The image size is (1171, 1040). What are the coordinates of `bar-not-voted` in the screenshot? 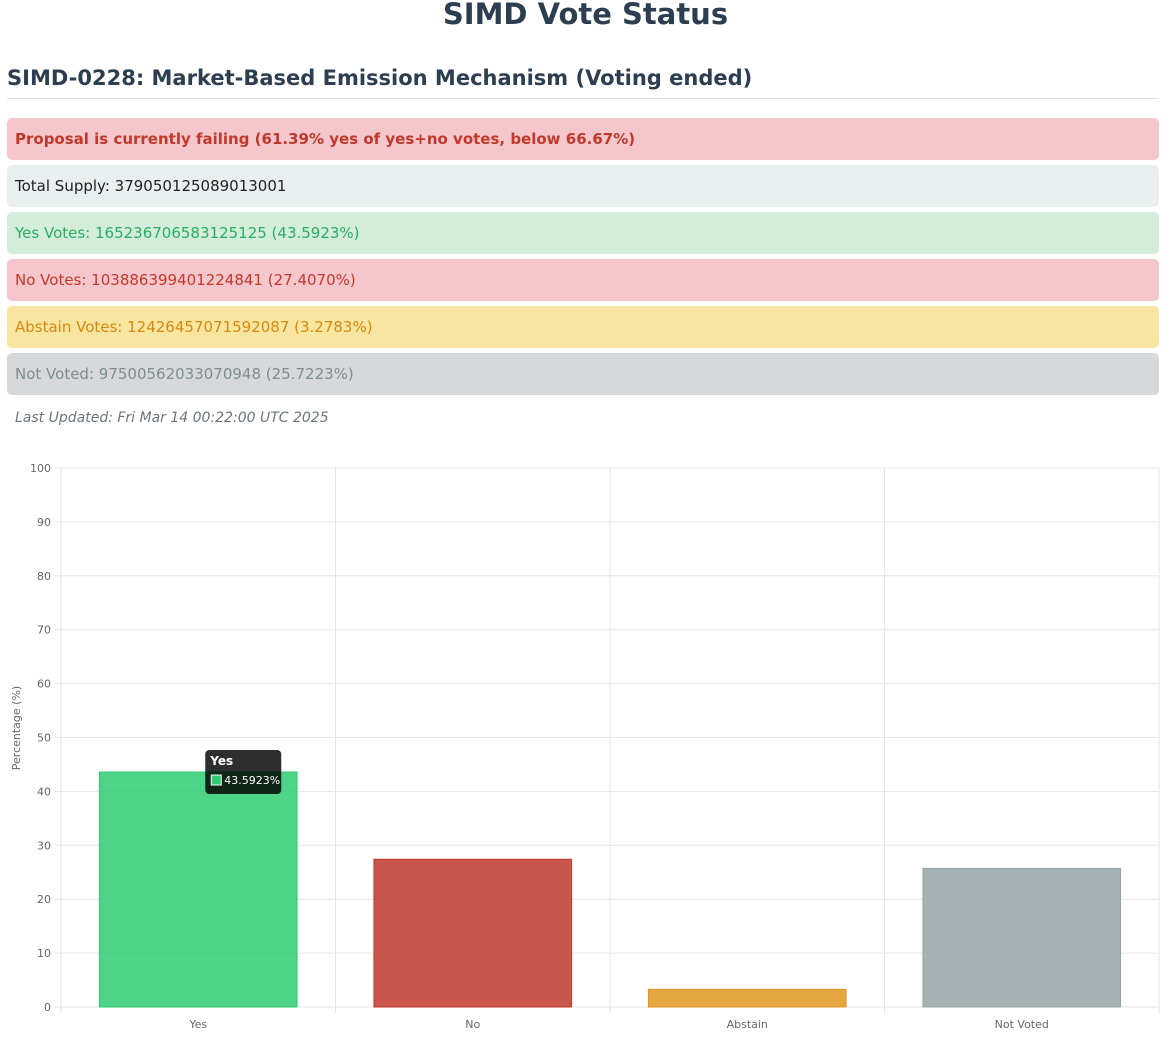 It's located at (1022, 937).